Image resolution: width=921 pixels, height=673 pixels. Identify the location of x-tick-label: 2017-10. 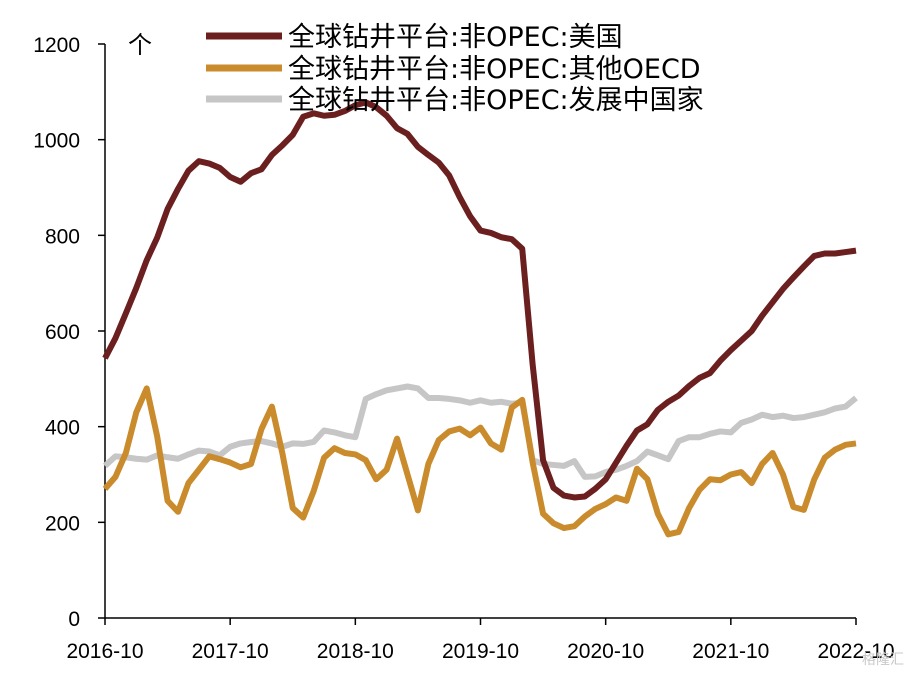
(230, 651).